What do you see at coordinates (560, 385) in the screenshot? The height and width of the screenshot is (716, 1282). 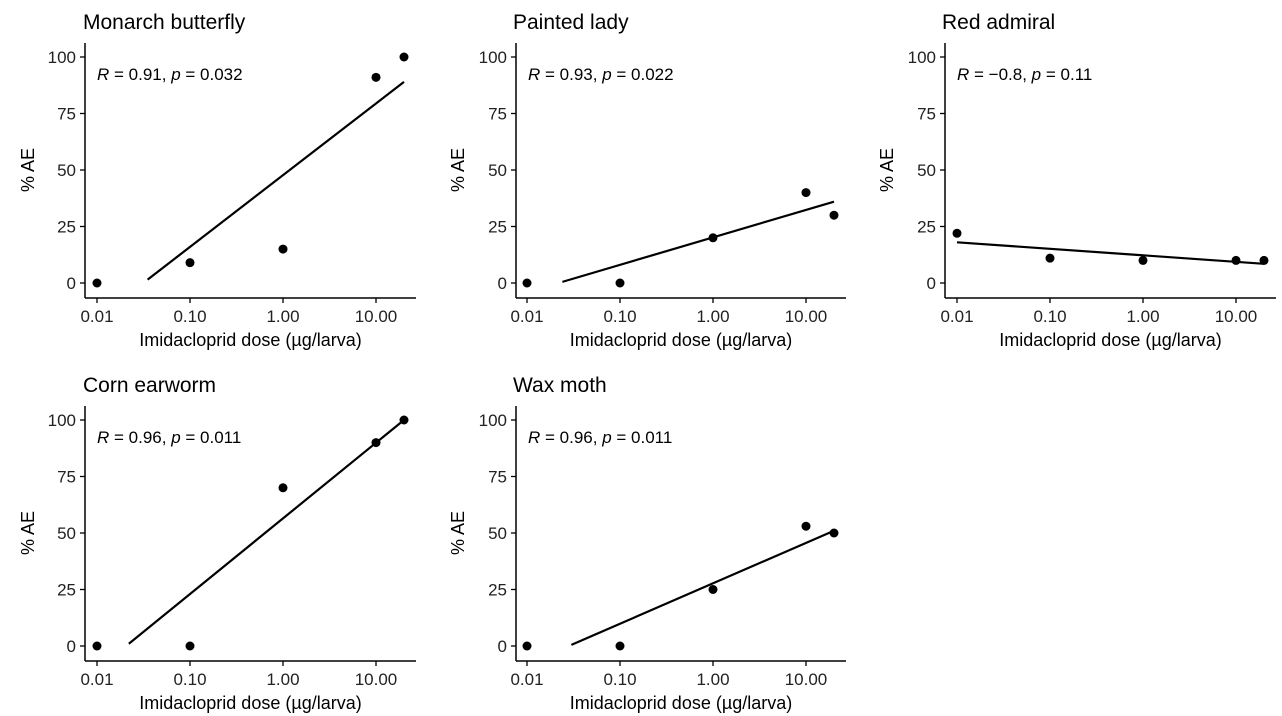 I see `panel-title: Wax moth` at bounding box center [560, 385].